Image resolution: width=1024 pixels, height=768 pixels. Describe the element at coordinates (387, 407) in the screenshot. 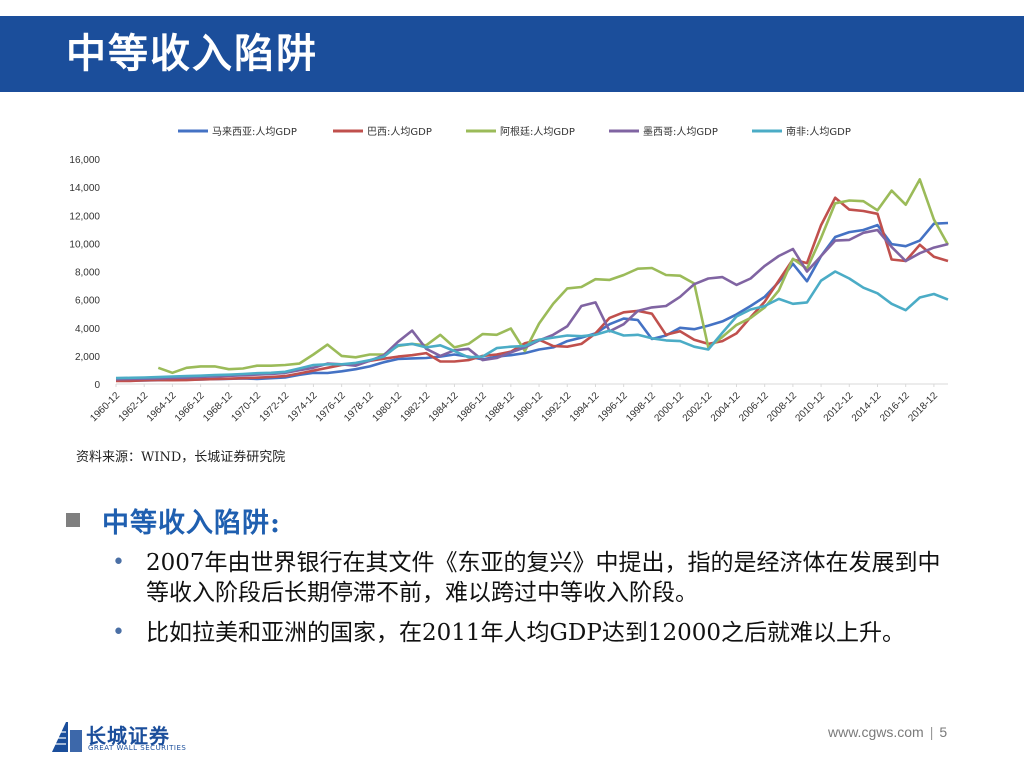

I see `x-tick-label: 1980-12` at that location.